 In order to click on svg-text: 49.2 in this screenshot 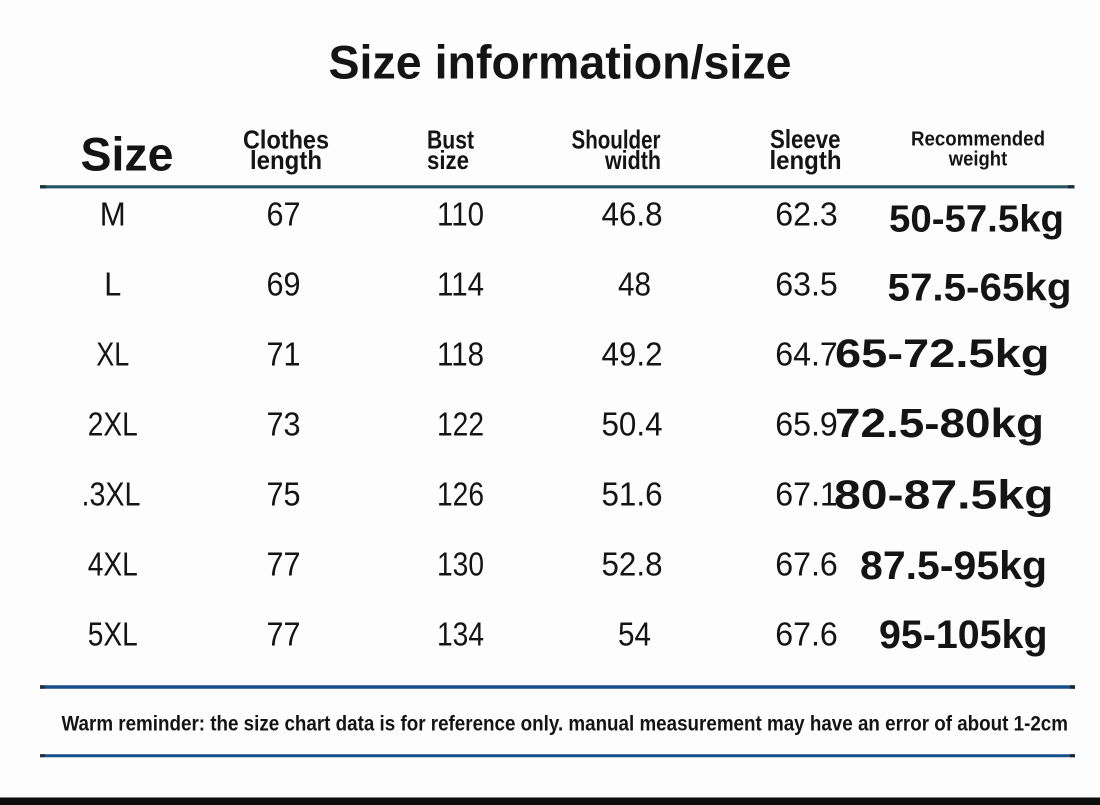, I will do `click(632, 354)`.